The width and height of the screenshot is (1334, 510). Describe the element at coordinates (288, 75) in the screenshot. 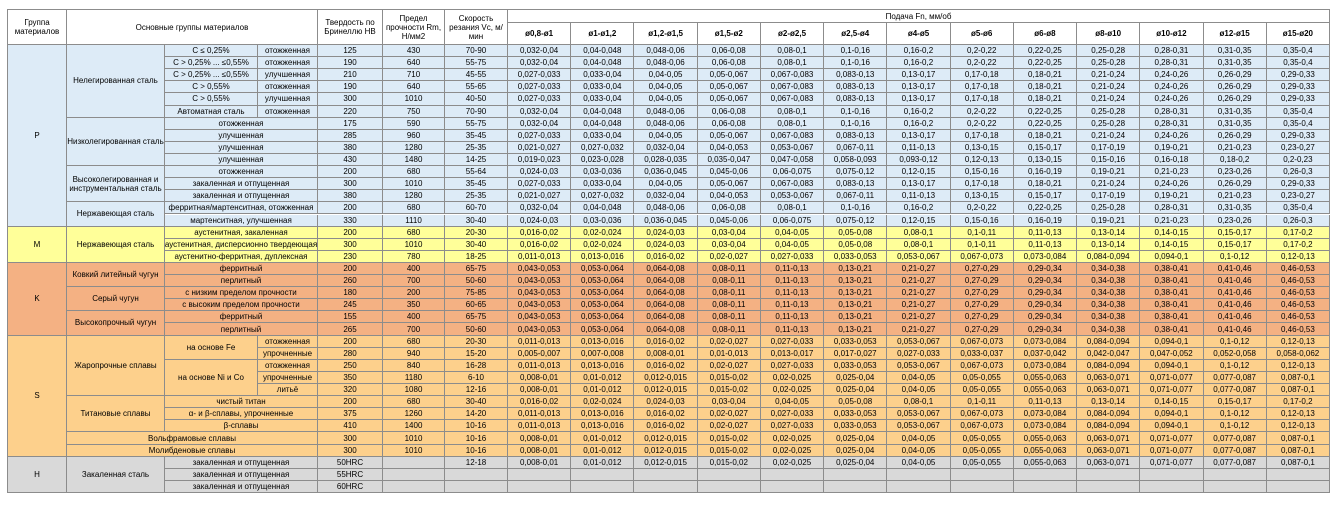

I see `treatment: улучшенная` at that location.